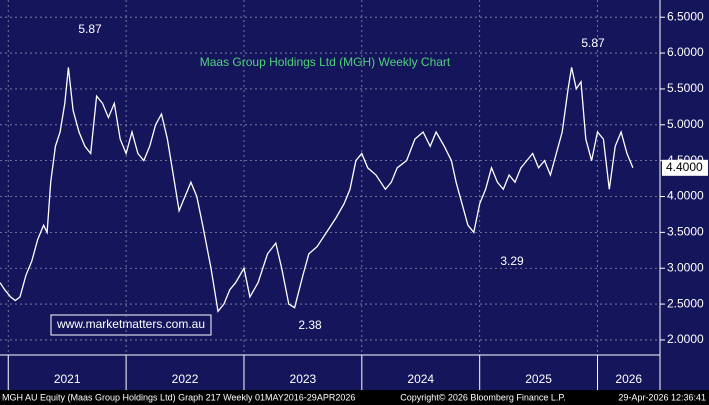 The image size is (709, 405). I want to click on y-tick-label: 4.0000, so click(685, 196).